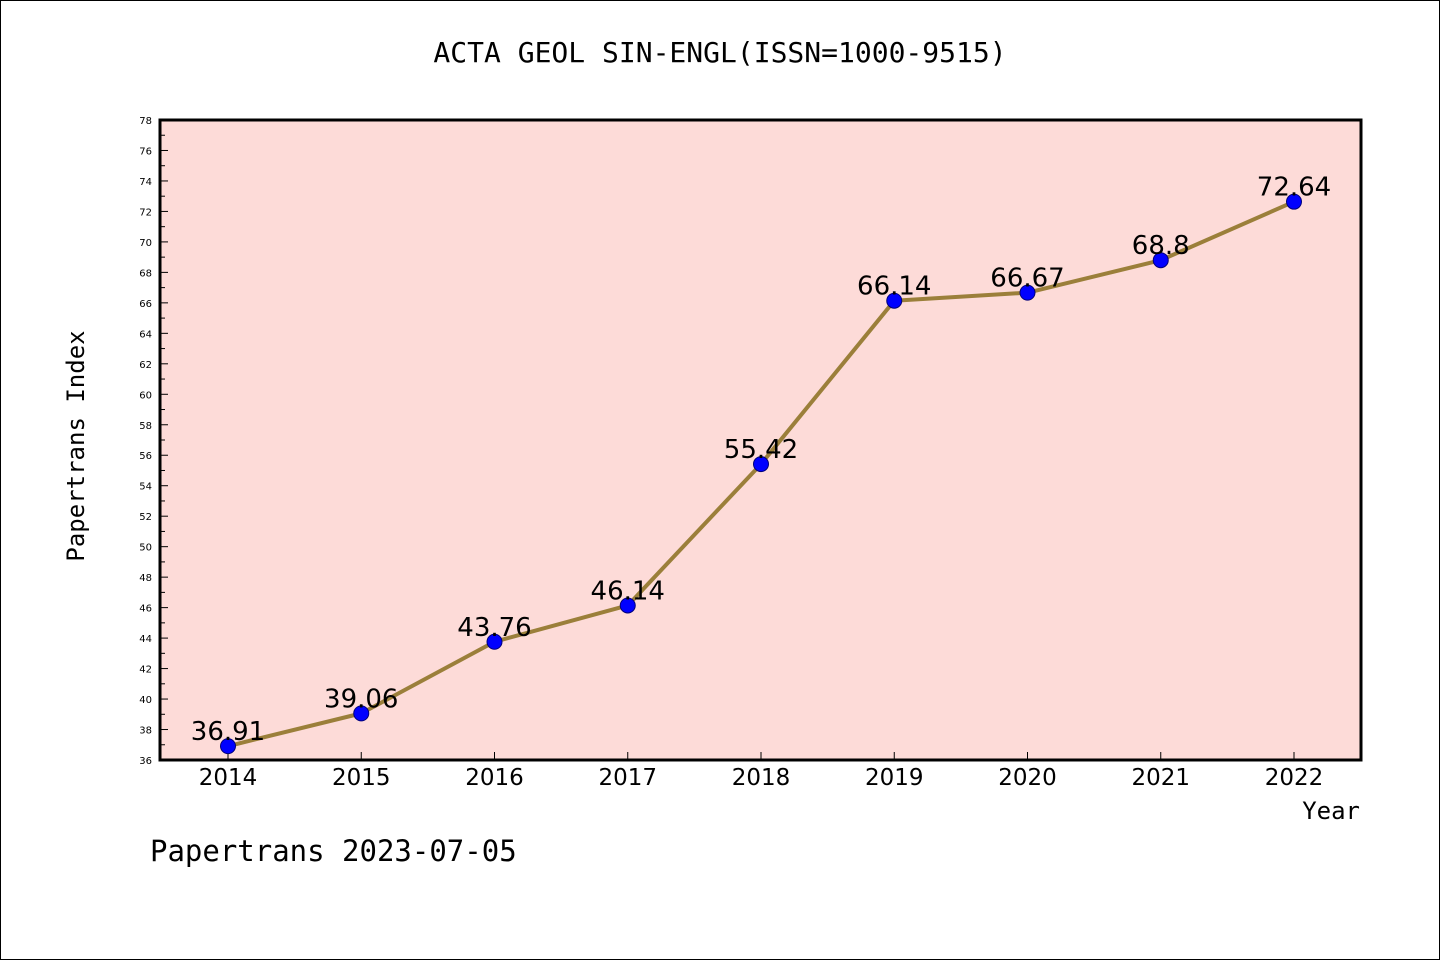 The width and height of the screenshot is (1440, 960). What do you see at coordinates (145, 395) in the screenshot?
I see `y-tick-label: 60` at bounding box center [145, 395].